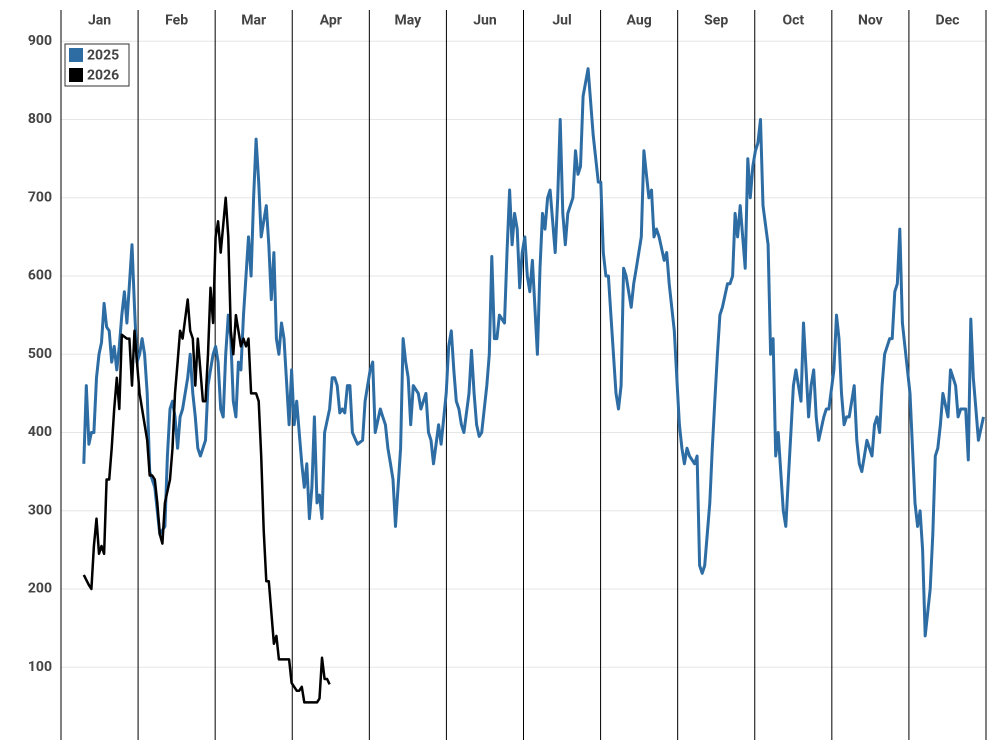 This screenshot has height=750, width=1000. Describe the element at coordinates (947, 21) in the screenshot. I see `x-tick-label: Dec` at that location.